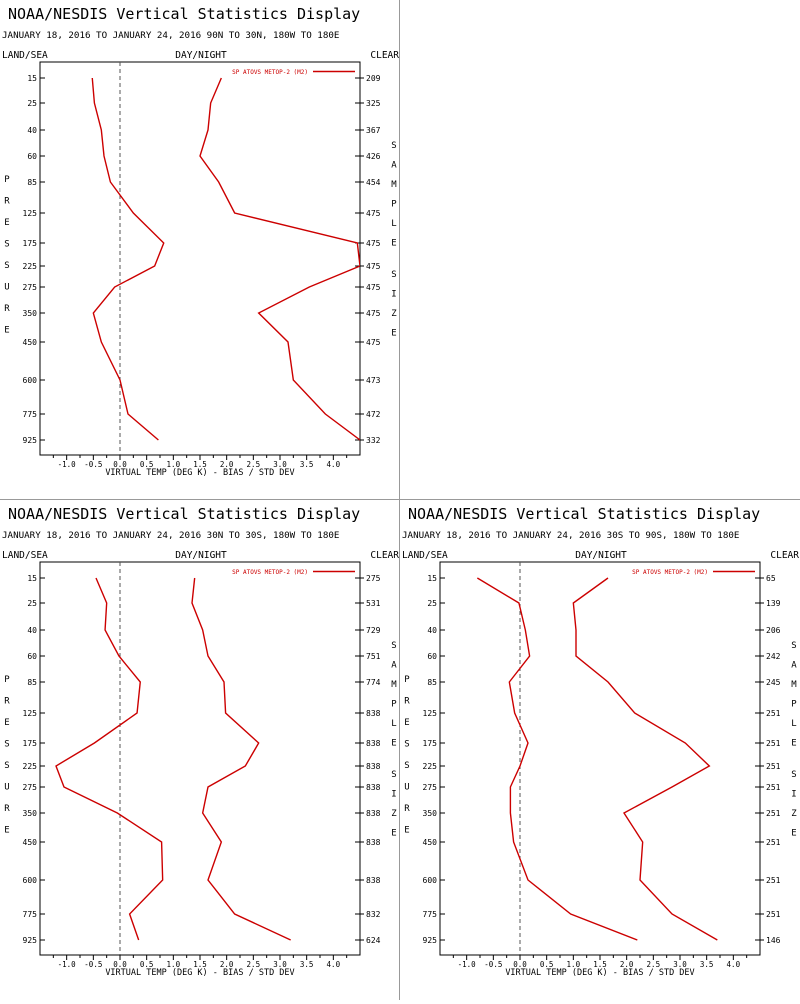 The width and height of the screenshot is (800, 1004). I want to click on x-tick-label: -0.5, so click(93, 964).